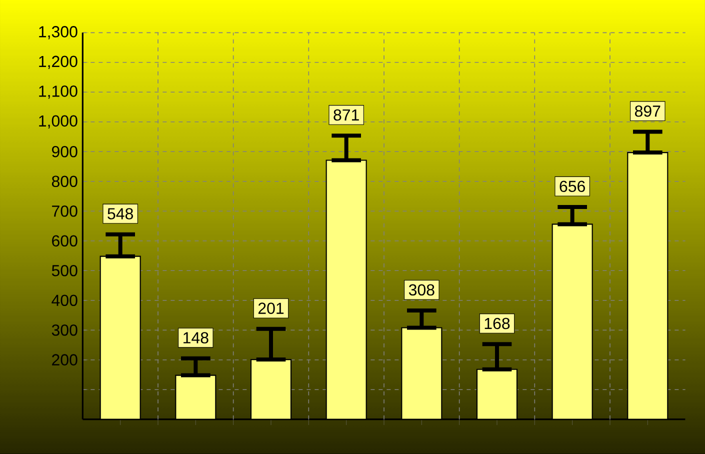 This screenshot has width=705, height=454. What do you see at coordinates (65, 152) in the screenshot?
I see `y-tick-label: 900` at bounding box center [65, 152].